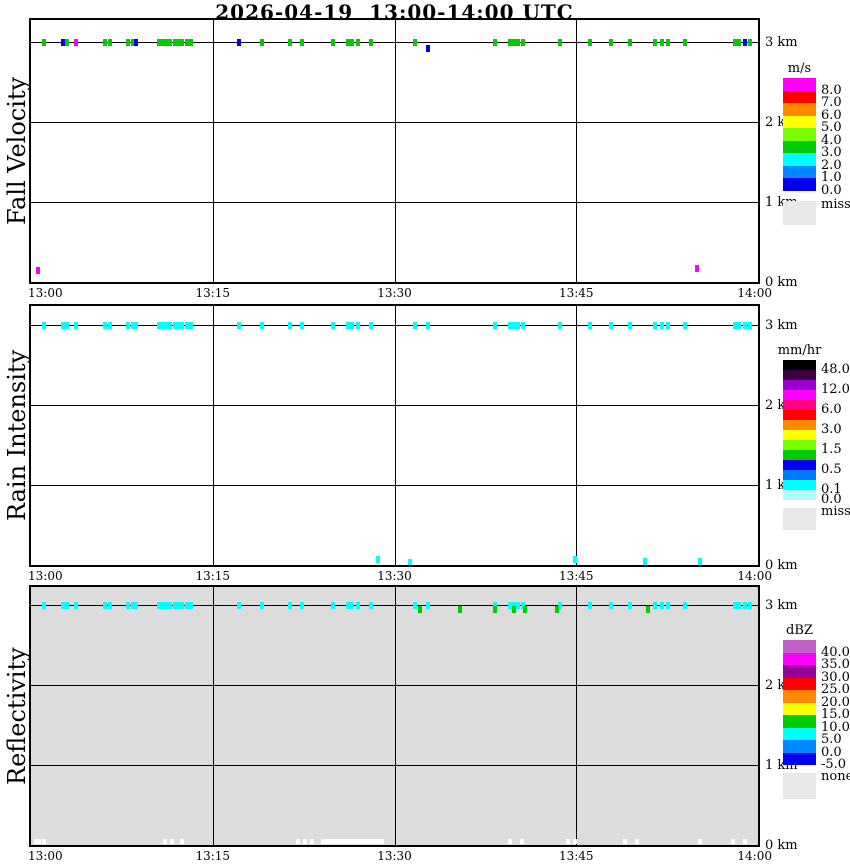 Image resolution: width=850 pixels, height=868 pixels. I want to click on legend-value-label: 25.0, so click(835, 689).